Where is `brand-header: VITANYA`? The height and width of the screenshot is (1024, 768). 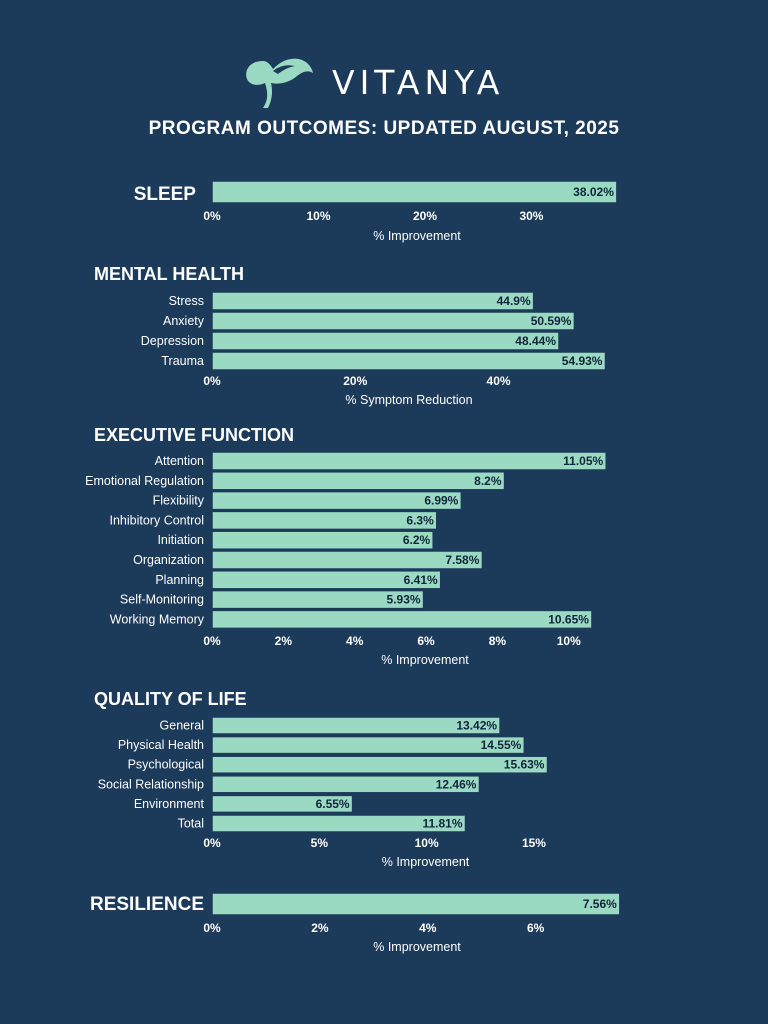
brand-header: VITANYA is located at coordinates (384, 82).